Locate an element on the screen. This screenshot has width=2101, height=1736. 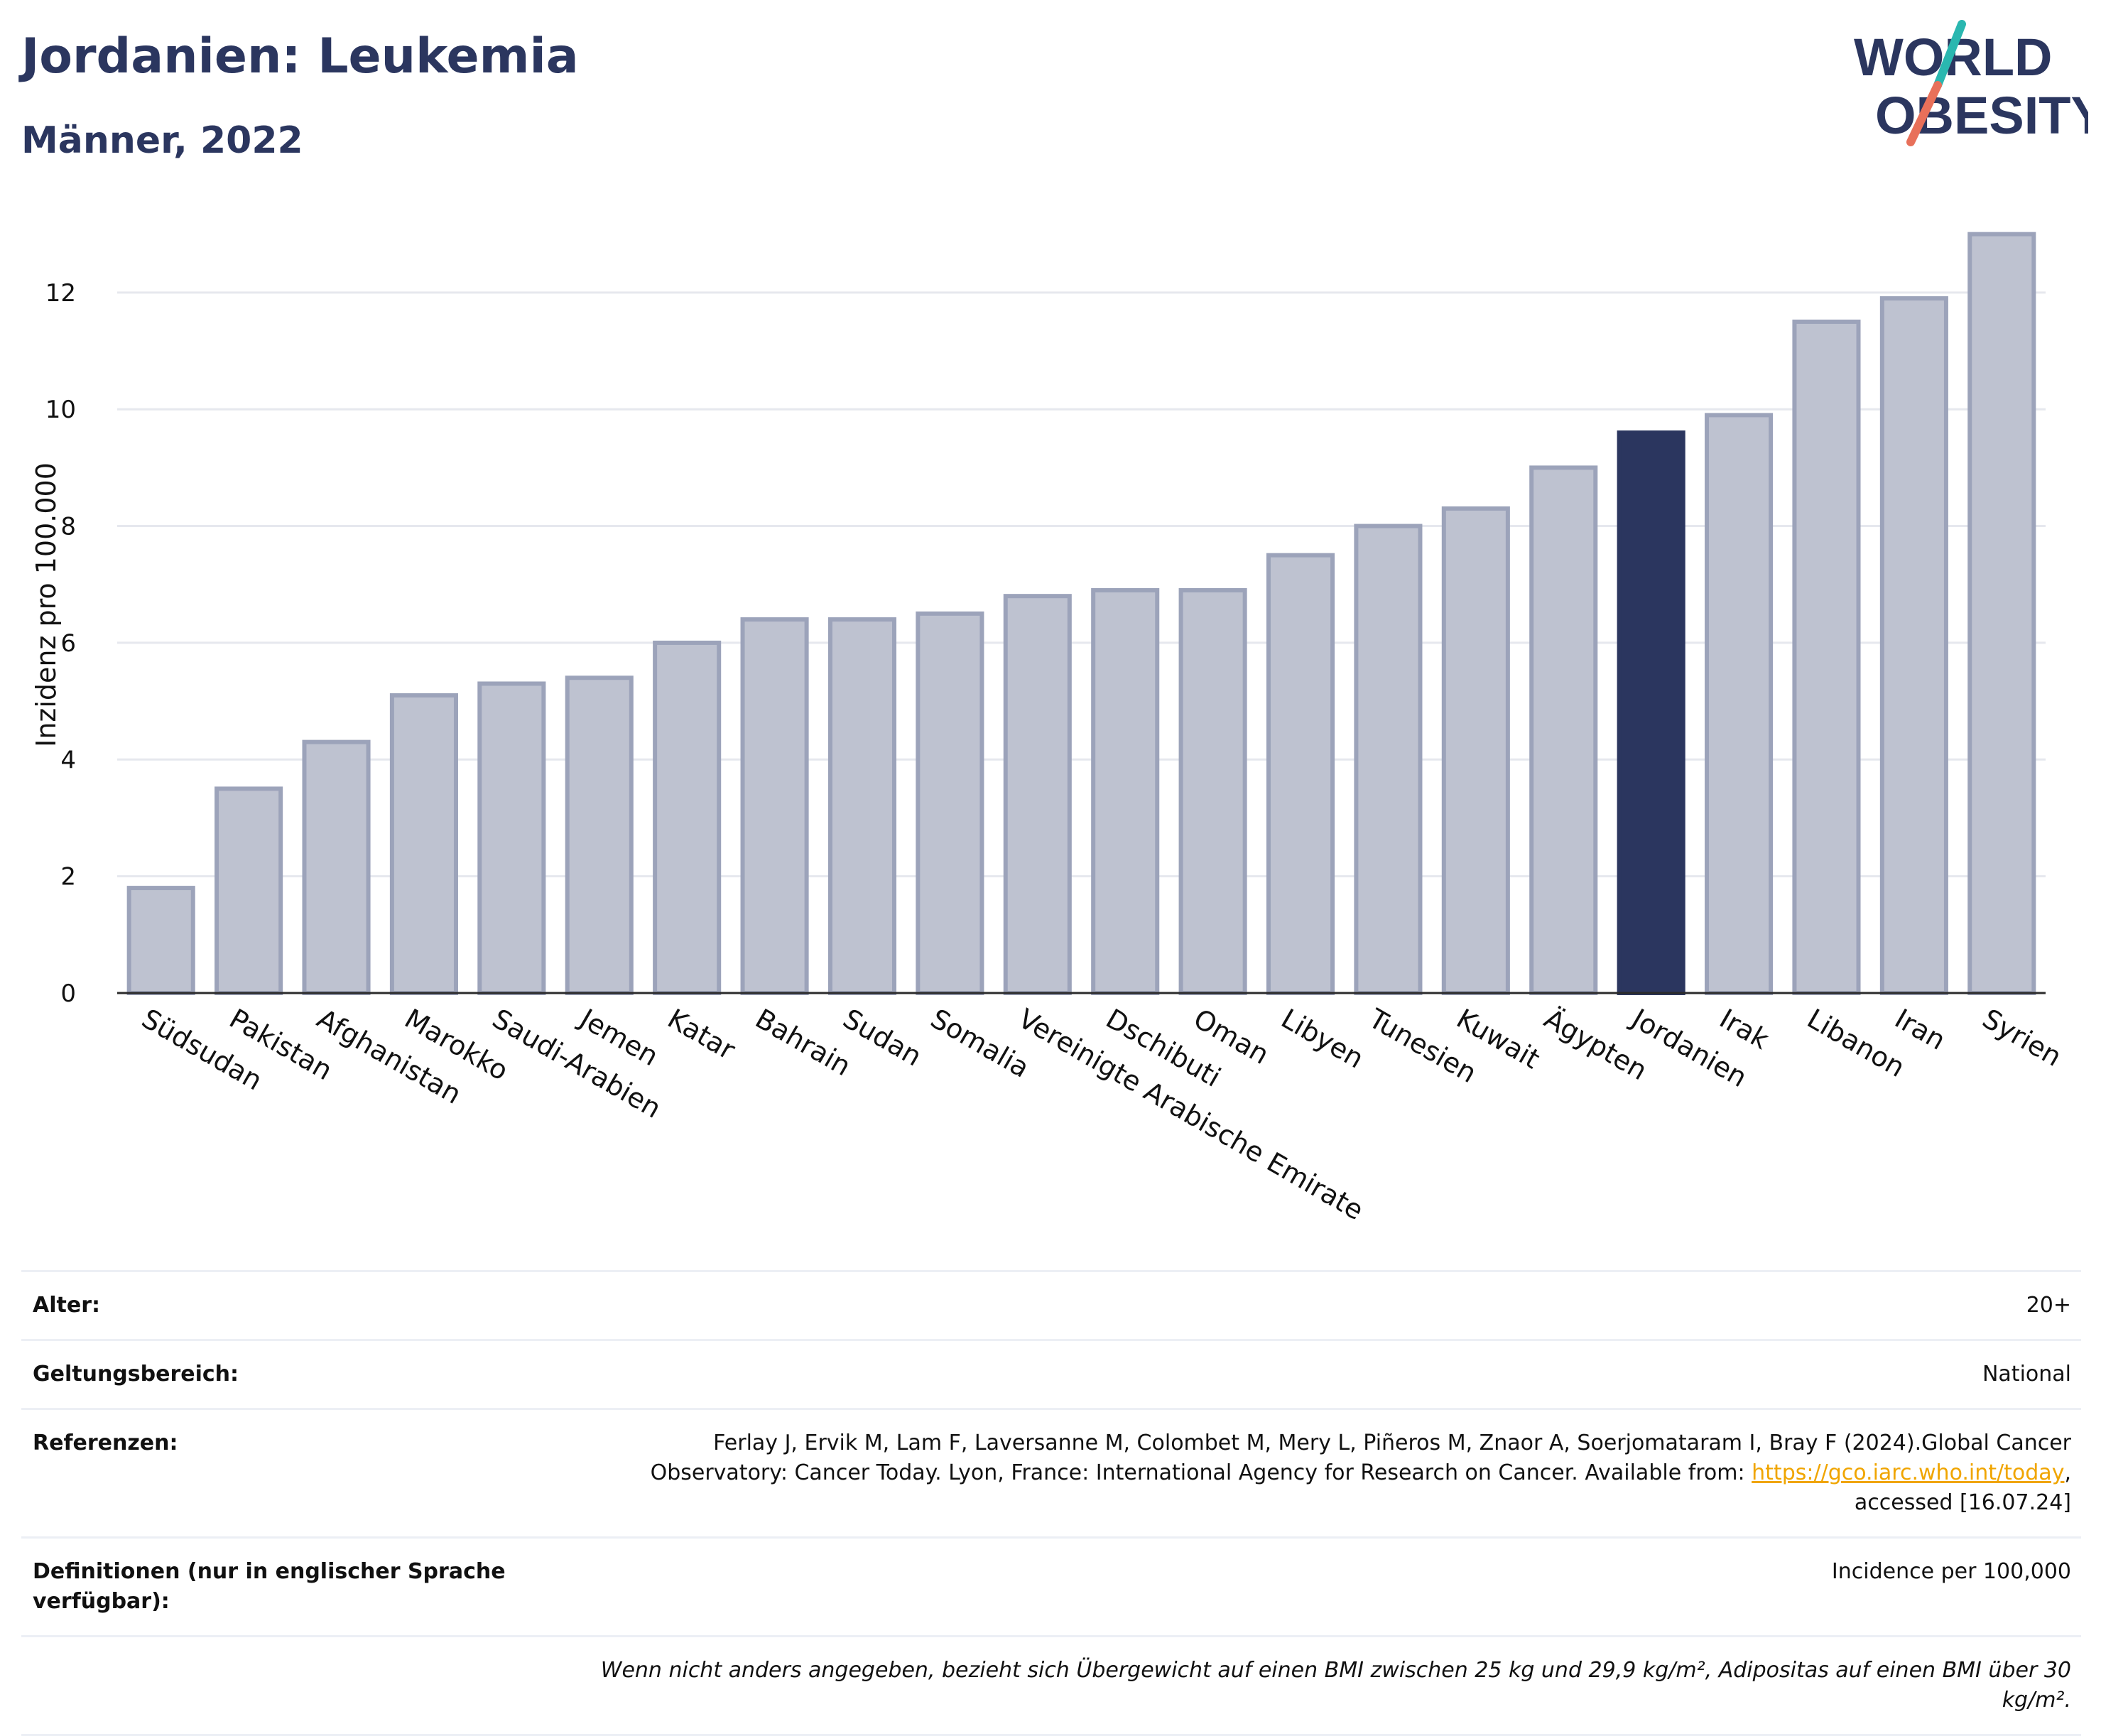
x-tick-label: Libyen is located at coordinates (1322, 1039).